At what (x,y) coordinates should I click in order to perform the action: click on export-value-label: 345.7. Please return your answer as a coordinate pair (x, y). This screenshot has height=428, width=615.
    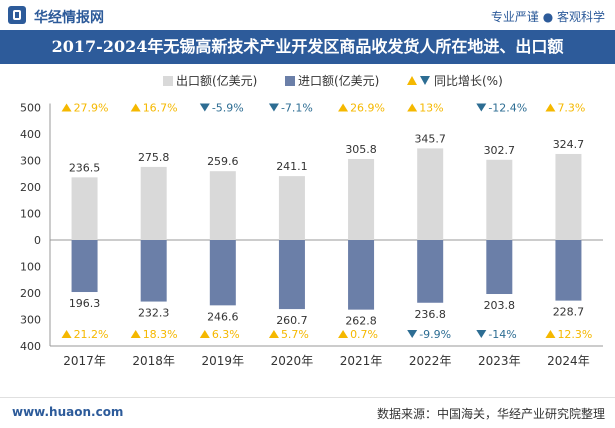
    Looking at the image, I should click on (430, 138).